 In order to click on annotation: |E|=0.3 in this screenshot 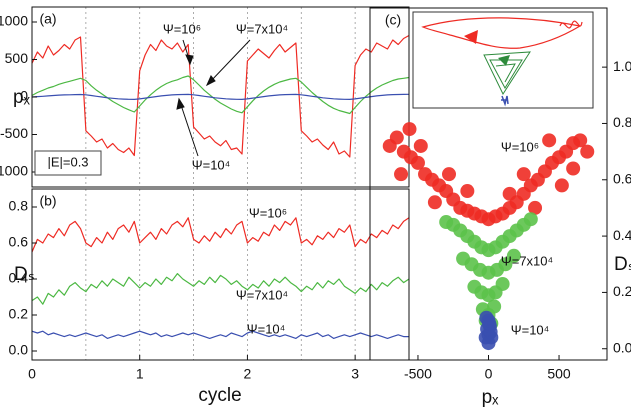, I will do `click(67, 161)`.